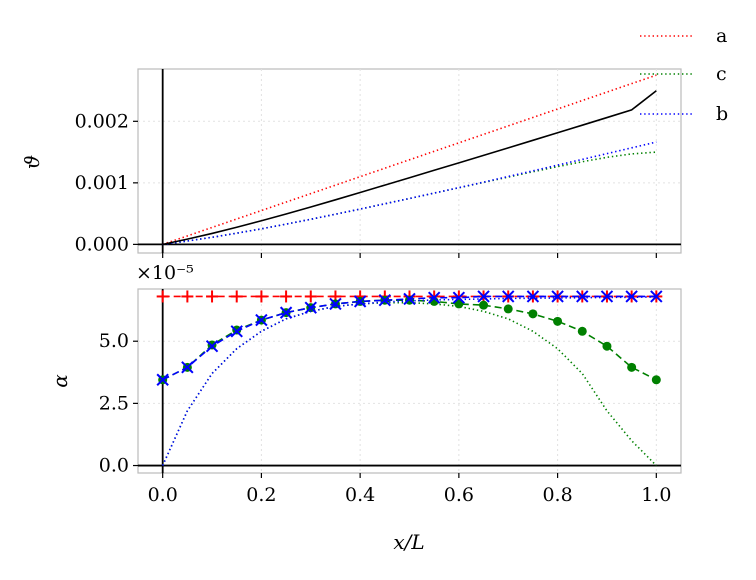  I want to click on x-tick-label: 0.0, so click(163, 495).